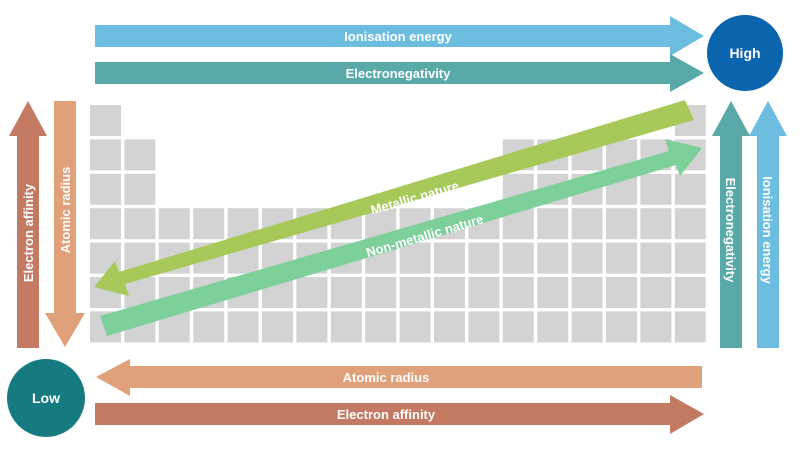  I want to click on arrow-left-atomic-radius-label: Atomic radius, so click(65, 210).